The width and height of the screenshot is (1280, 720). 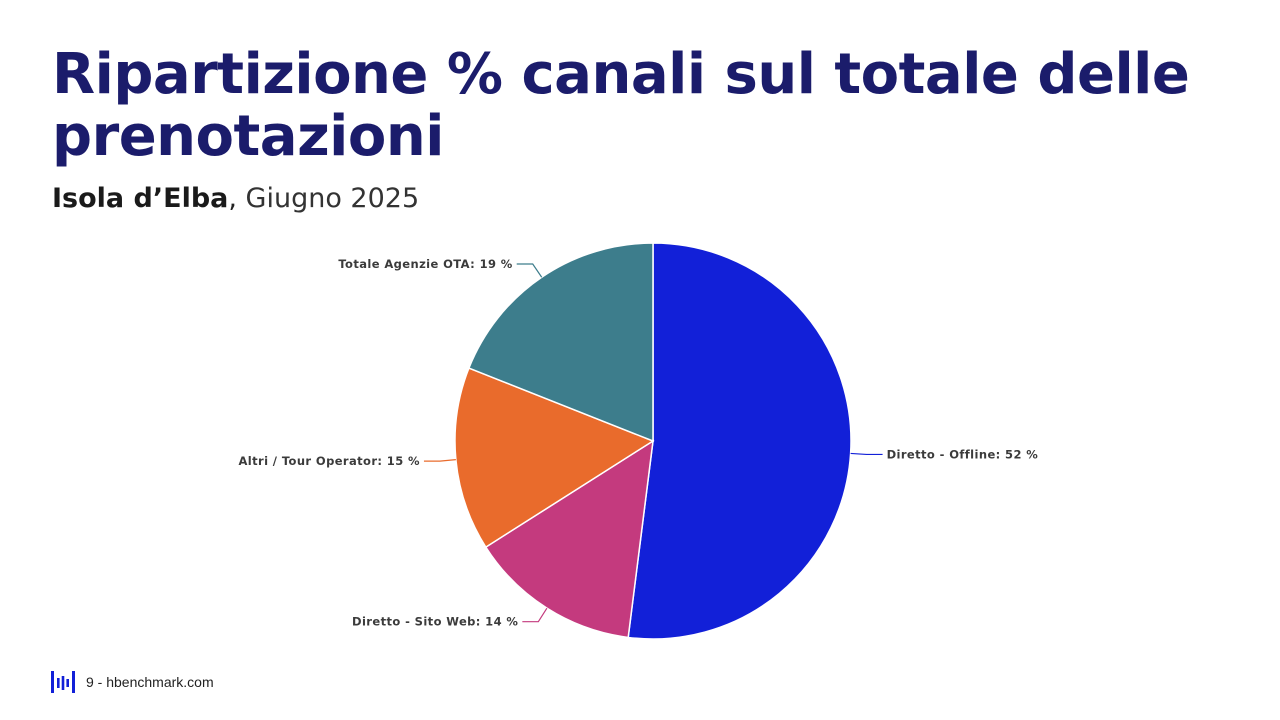 I want to click on slice-label: Diretto - Sito Web: 14 %, so click(x=435, y=622).